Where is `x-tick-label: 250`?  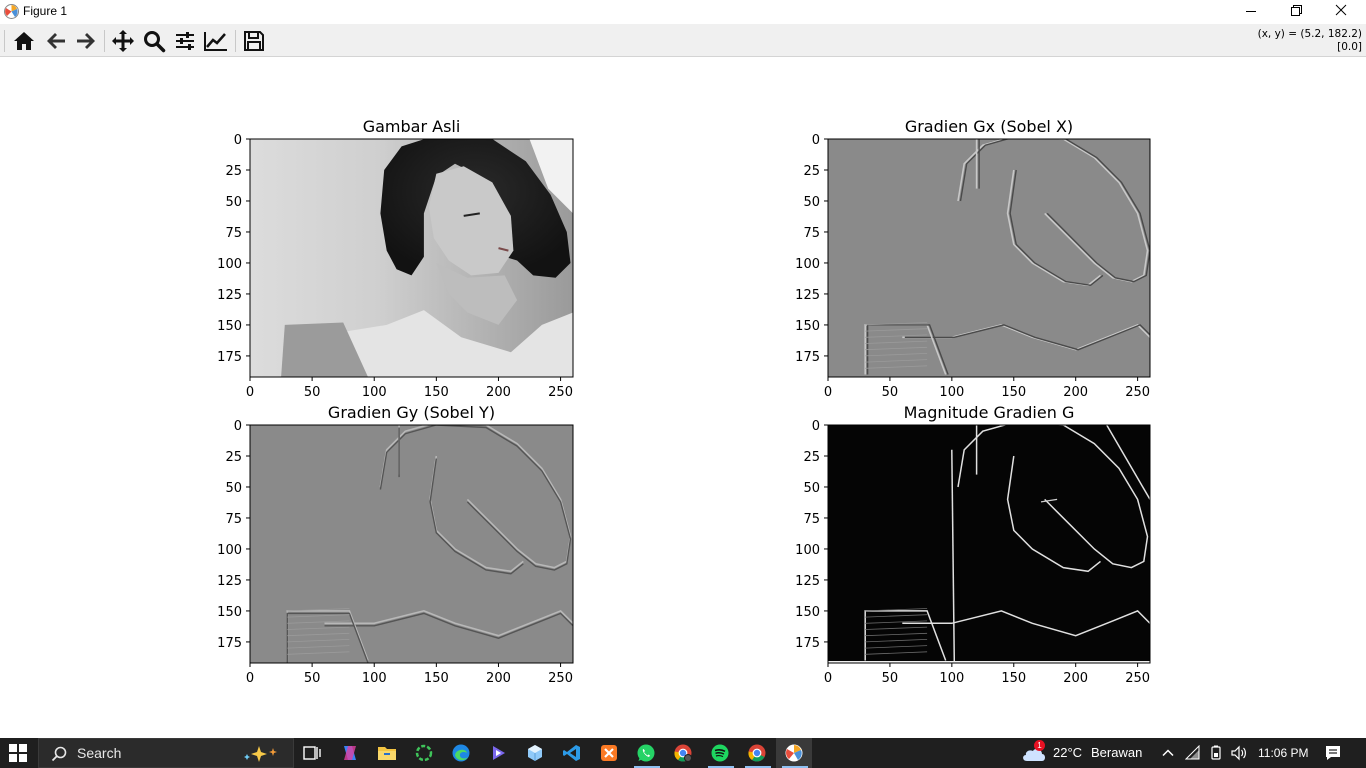 x-tick-label: 250 is located at coordinates (560, 678).